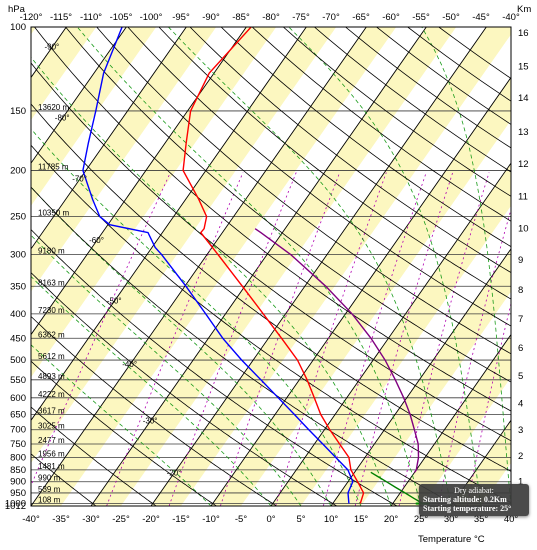  I want to click on top-temp-tick-label: -120°, so click(31, 17).